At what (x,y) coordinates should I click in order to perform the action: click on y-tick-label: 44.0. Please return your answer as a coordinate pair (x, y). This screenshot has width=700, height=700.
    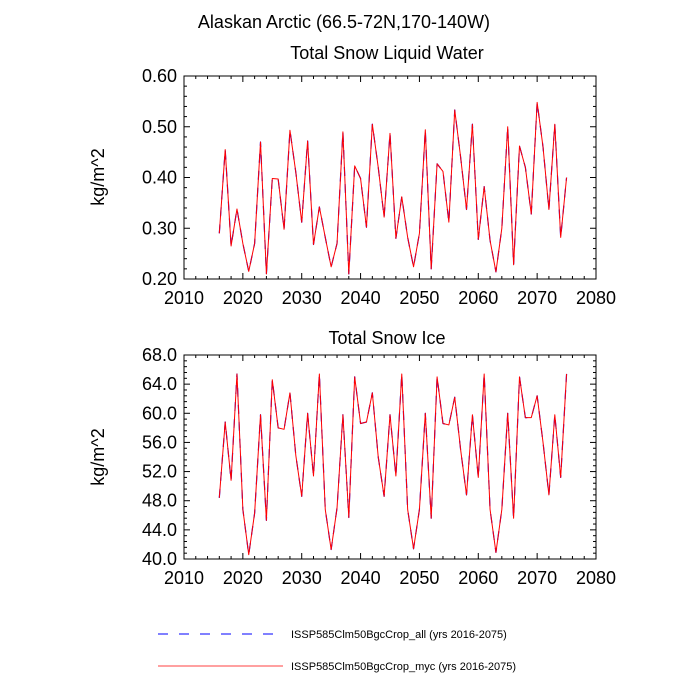
    Looking at the image, I should click on (159, 530).